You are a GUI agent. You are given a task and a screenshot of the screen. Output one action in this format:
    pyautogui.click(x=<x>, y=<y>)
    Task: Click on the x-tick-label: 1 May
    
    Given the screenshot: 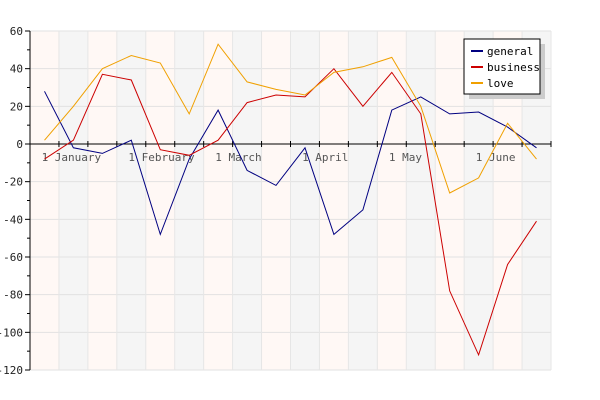 What is the action you would take?
    pyautogui.click(x=405, y=157)
    